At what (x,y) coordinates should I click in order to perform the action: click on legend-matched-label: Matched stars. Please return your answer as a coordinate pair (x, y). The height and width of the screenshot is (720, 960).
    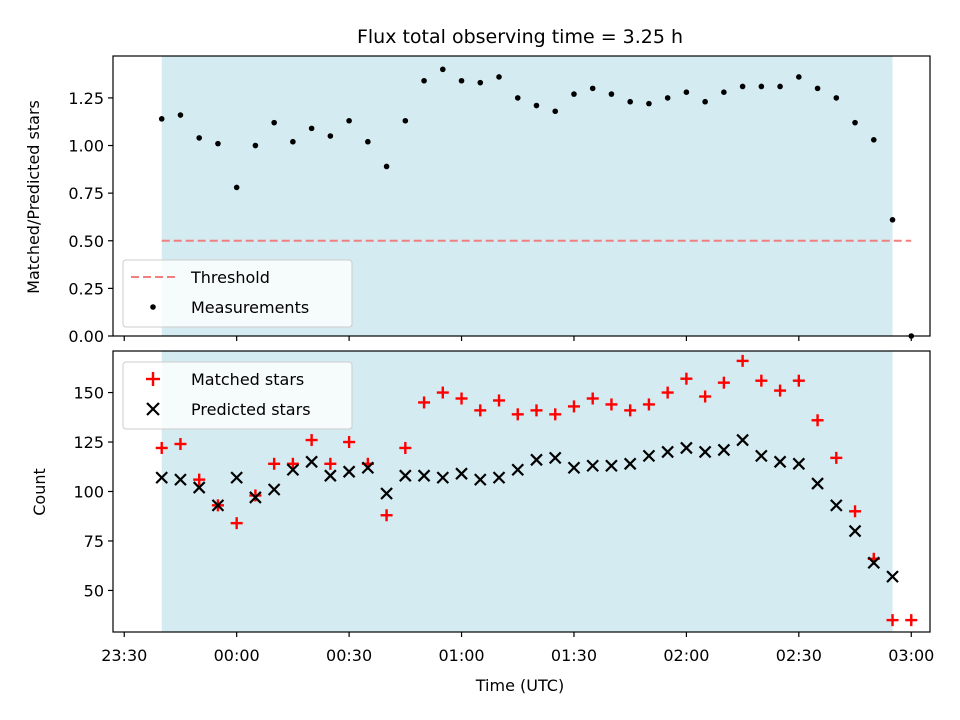
    Looking at the image, I should click on (247, 379).